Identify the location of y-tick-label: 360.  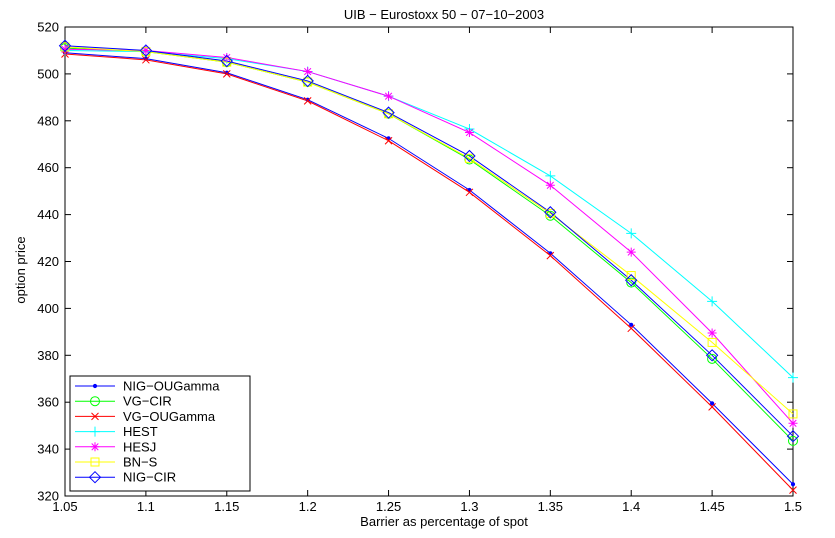
(48, 402).